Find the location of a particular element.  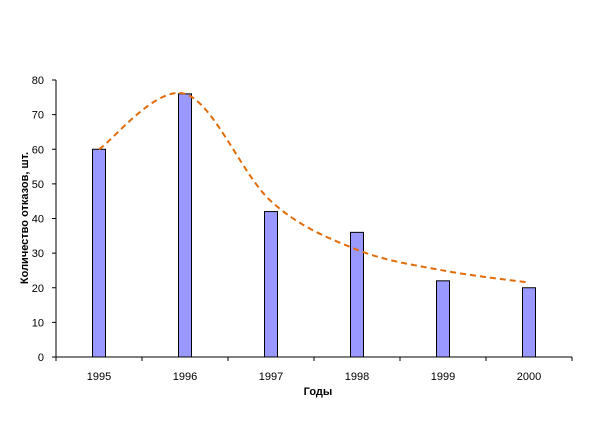

bar-1997 is located at coordinates (271, 284).